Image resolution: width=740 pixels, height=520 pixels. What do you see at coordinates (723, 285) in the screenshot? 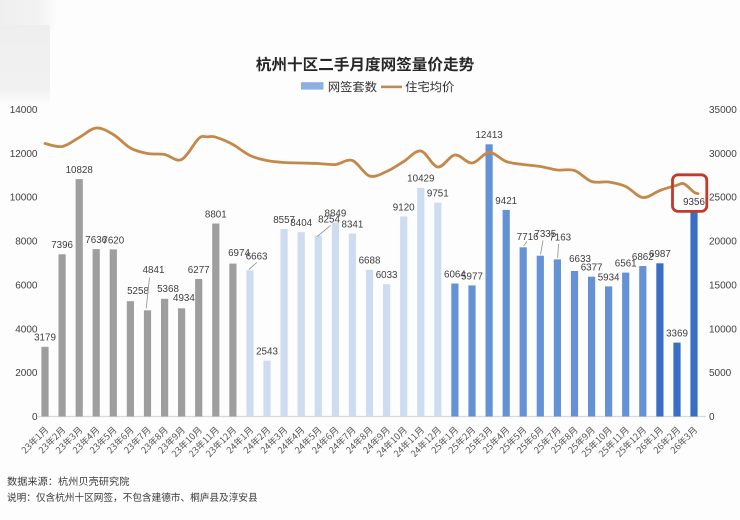
I see `svg-text: 15000` at bounding box center [723, 285].